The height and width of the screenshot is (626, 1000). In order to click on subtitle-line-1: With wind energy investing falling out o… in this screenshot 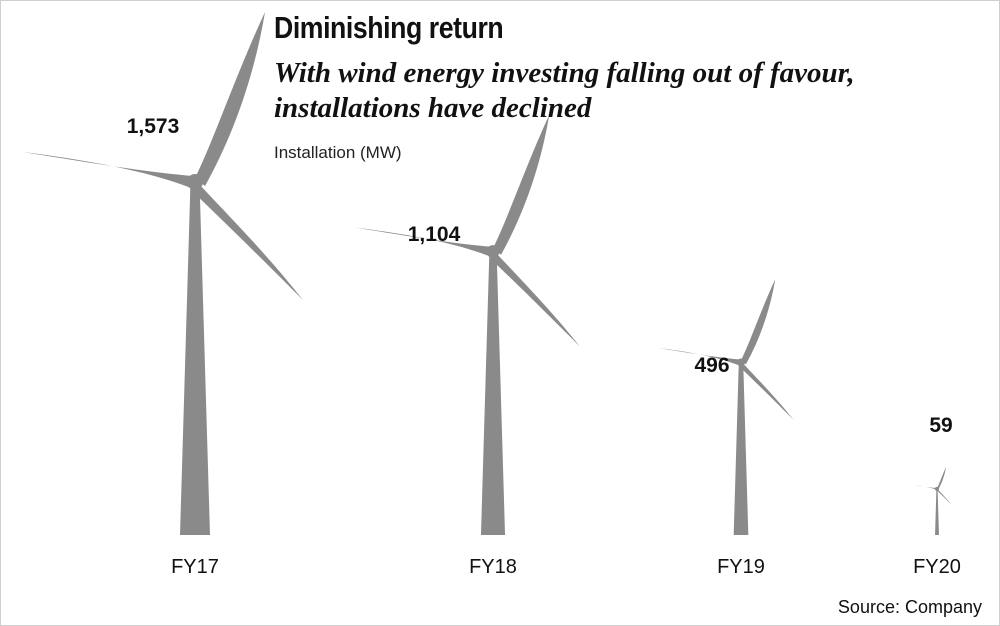, I will do `click(564, 73)`.